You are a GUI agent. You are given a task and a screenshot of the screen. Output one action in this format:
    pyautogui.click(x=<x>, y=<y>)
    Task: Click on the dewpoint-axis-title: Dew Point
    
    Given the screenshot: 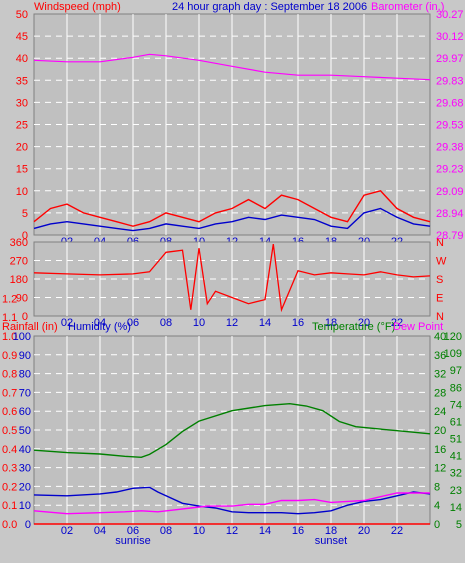 What is the action you would take?
    pyautogui.click(x=418, y=327)
    